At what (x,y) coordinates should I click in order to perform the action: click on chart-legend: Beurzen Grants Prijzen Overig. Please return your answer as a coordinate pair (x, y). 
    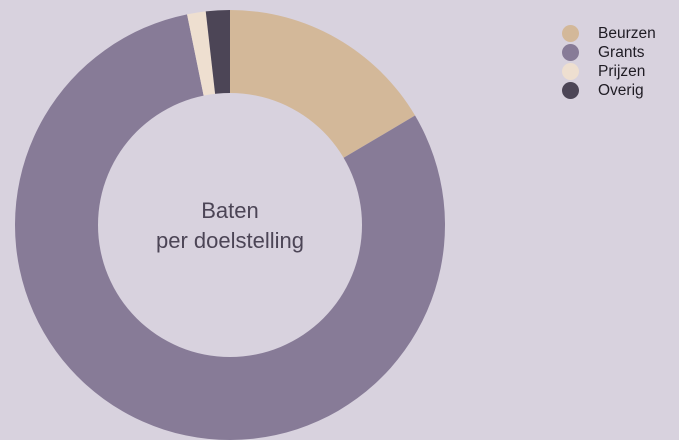
    Looking at the image, I should click on (609, 62).